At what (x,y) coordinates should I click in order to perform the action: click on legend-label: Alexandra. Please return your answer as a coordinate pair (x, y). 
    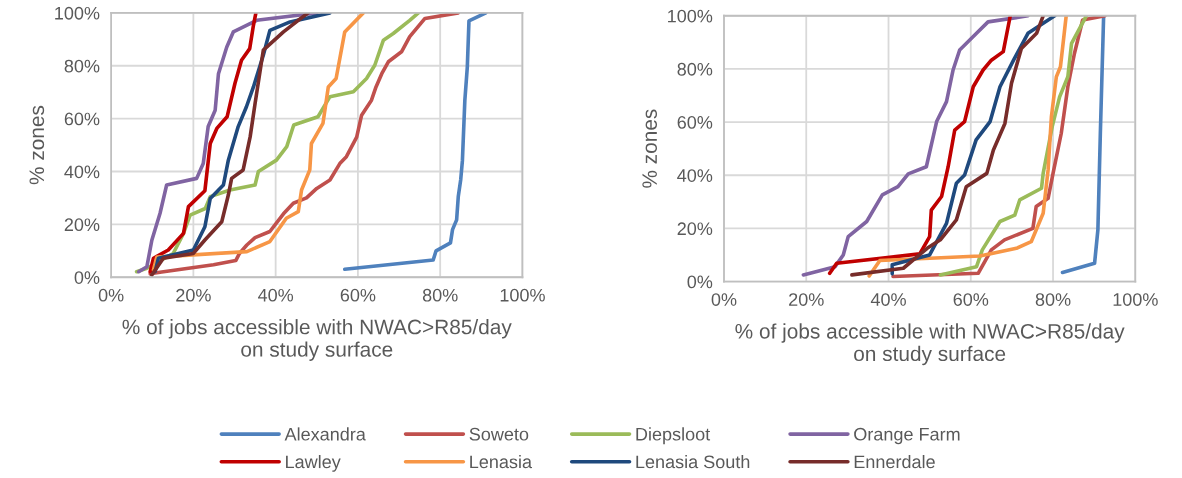
    Looking at the image, I should click on (325, 434).